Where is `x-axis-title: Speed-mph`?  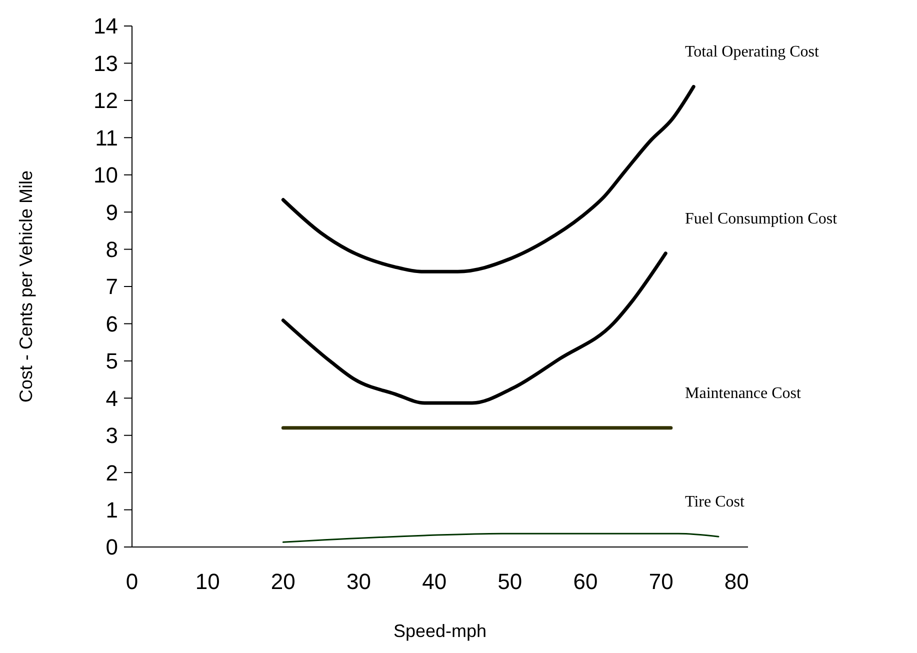 x-axis-title: Speed-mph is located at coordinates (440, 631).